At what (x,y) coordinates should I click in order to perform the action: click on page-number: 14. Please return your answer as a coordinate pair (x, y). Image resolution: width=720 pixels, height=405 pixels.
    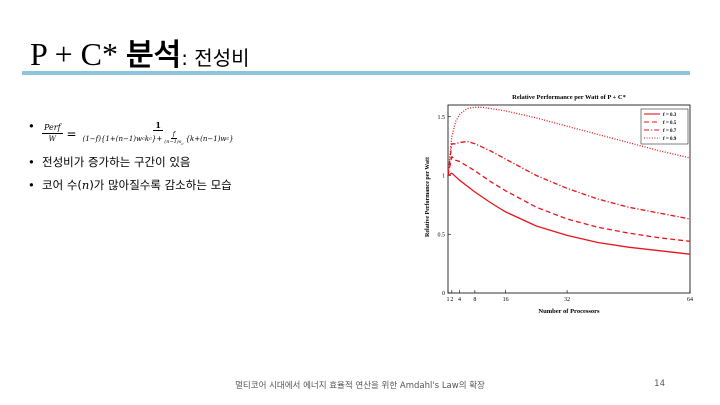
    Looking at the image, I should click on (659, 384).